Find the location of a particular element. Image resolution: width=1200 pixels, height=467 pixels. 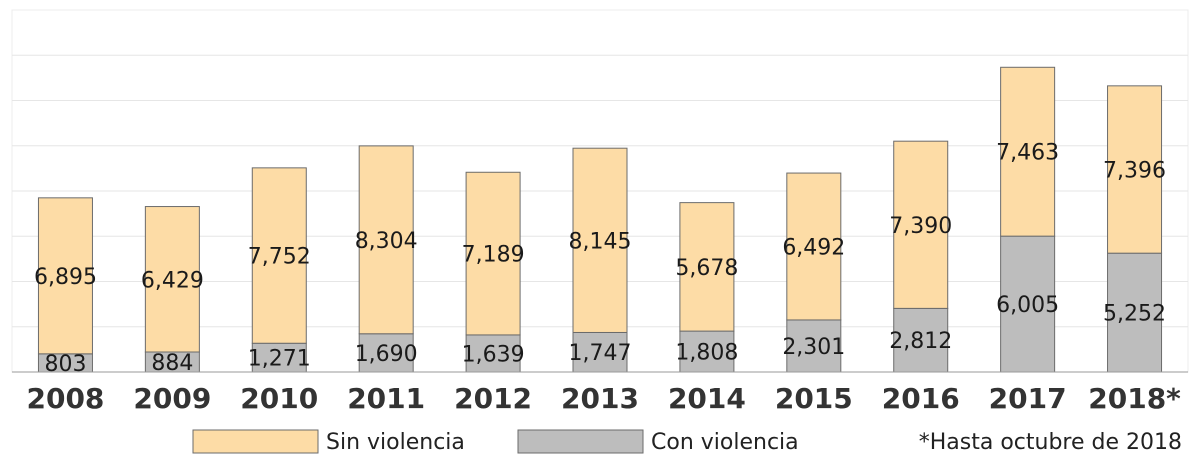

value-label-con-violencia: 1,690 is located at coordinates (386, 354).